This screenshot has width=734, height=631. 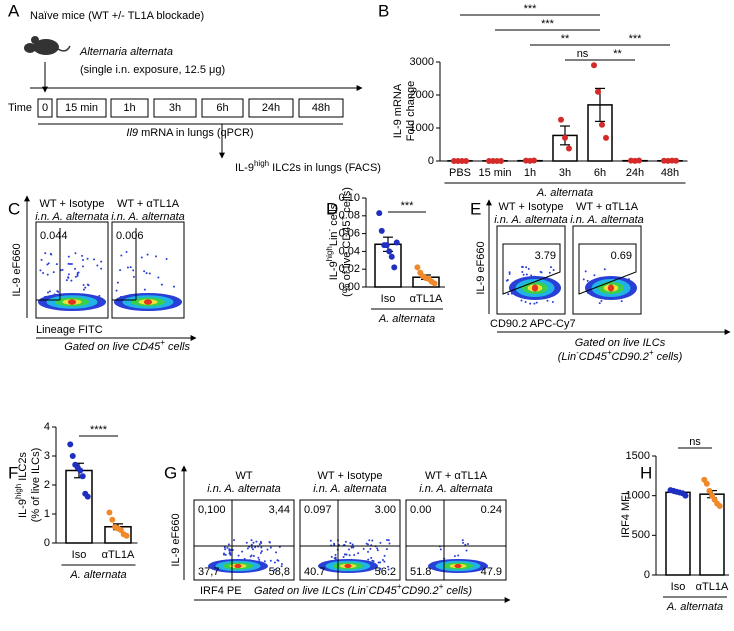 I want to click on y-tick-label: 0, so click(x=431, y=161).